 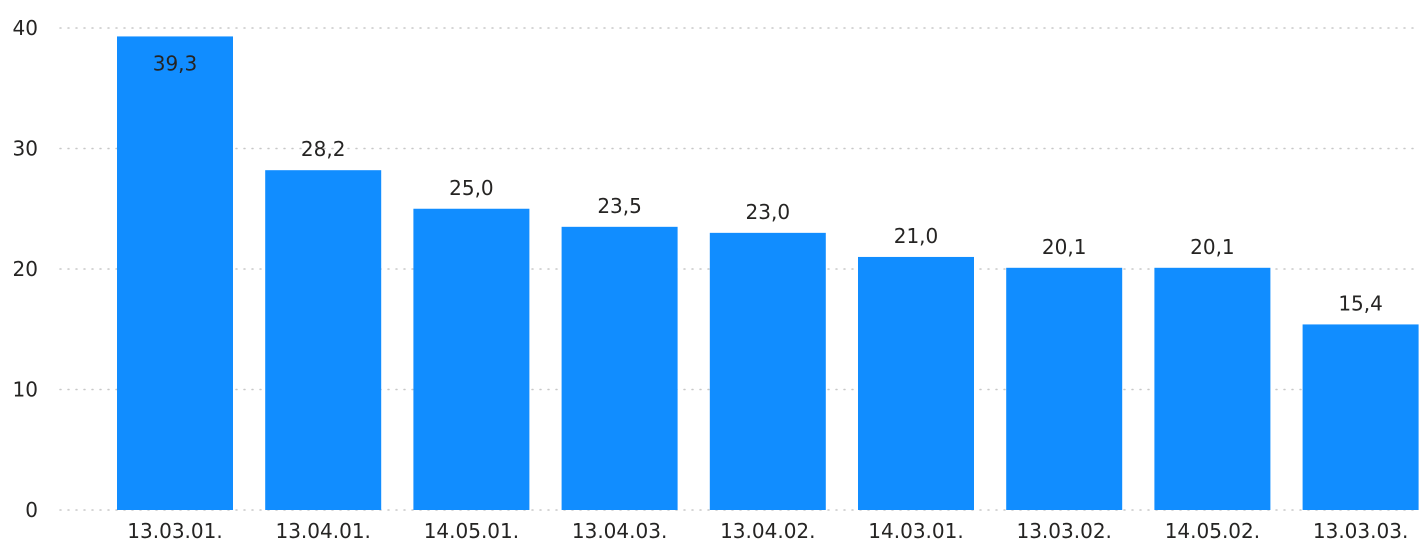 What do you see at coordinates (915, 531) in the screenshot?
I see `x-tick-label: 14.03.01.` at bounding box center [915, 531].